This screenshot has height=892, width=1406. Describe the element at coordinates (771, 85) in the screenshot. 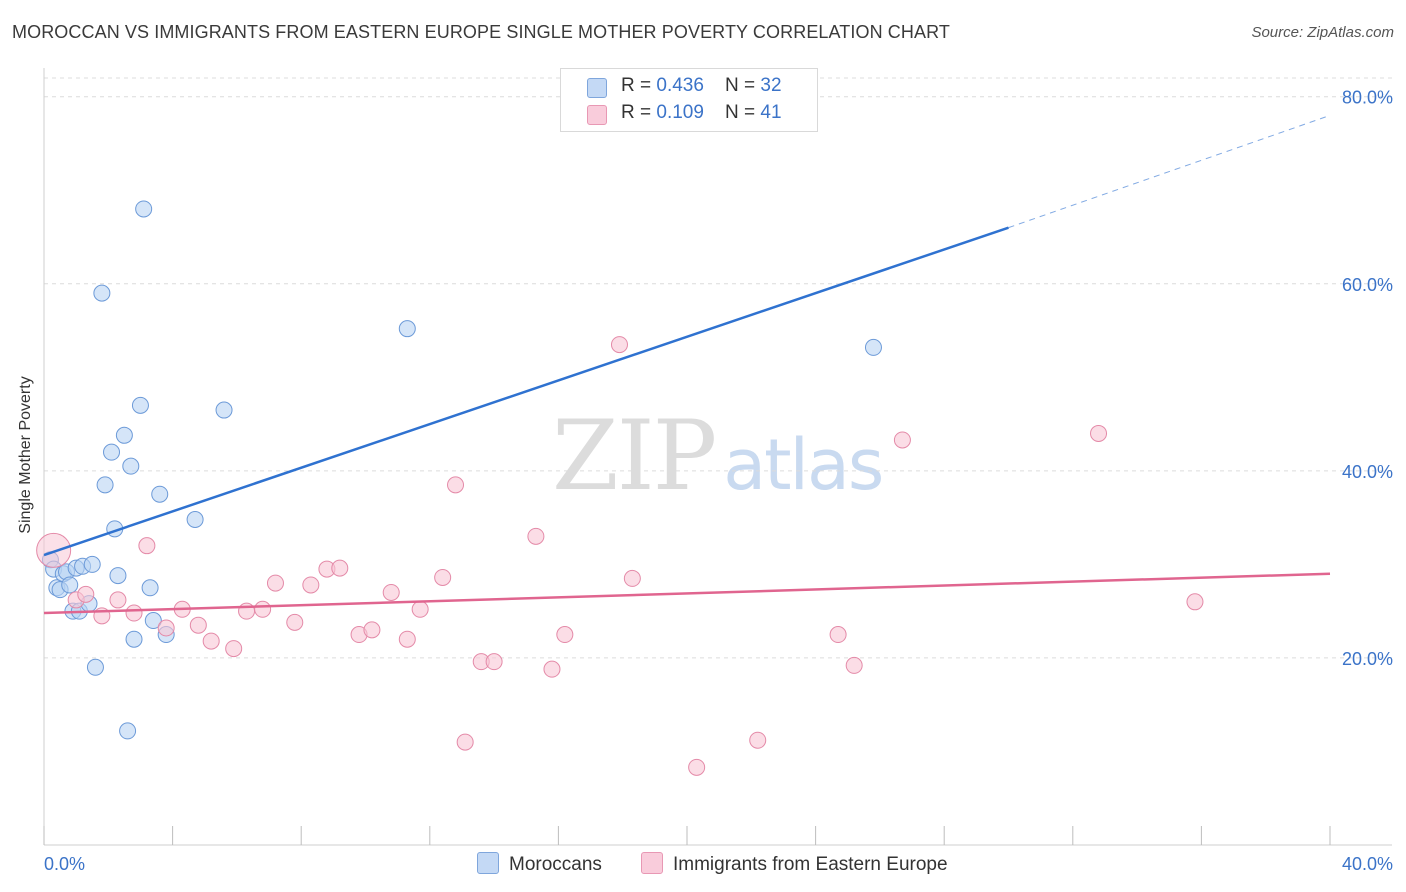

I see `legend-n-value: 32` at that location.